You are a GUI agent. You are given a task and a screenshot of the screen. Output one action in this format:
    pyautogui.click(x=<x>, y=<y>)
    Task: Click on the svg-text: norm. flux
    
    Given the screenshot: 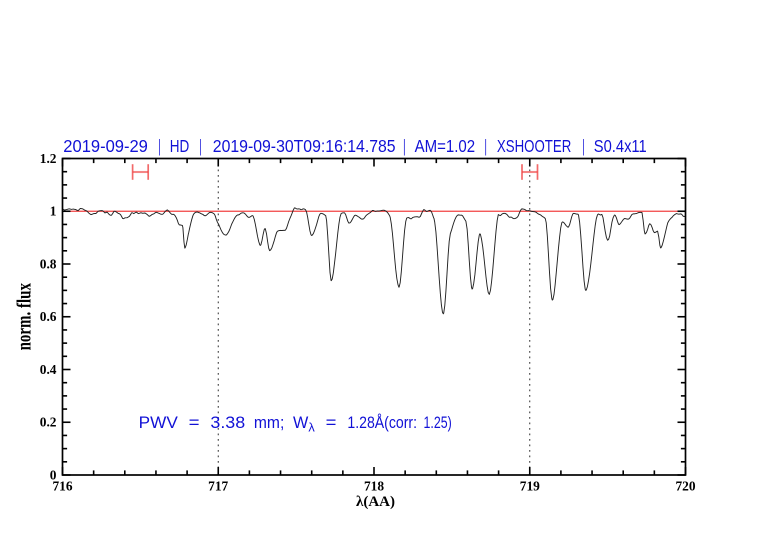 What is the action you would take?
    pyautogui.click(x=23, y=317)
    